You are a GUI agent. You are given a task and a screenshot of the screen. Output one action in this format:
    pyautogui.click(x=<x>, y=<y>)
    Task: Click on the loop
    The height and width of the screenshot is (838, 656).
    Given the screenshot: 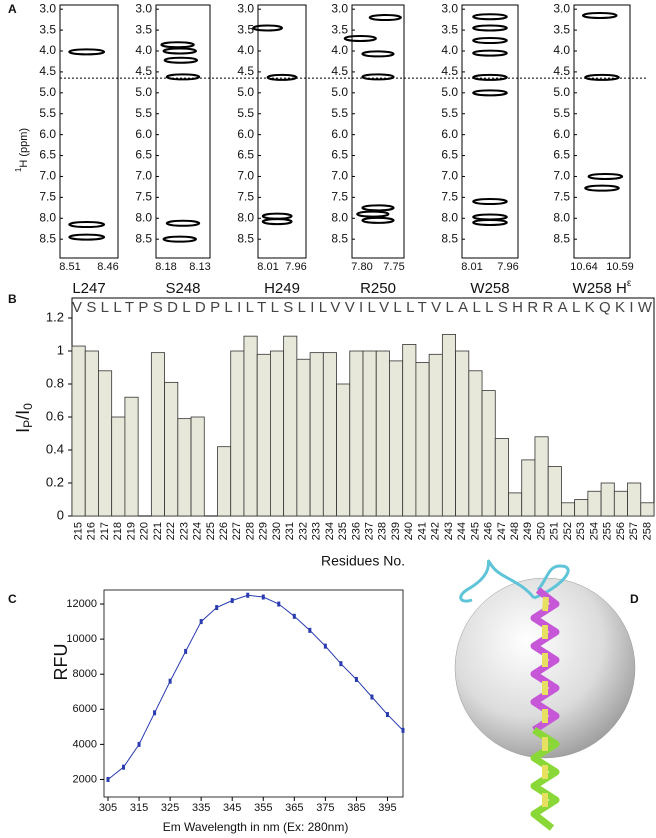 What is the action you would take?
    pyautogui.click(x=514, y=581)
    